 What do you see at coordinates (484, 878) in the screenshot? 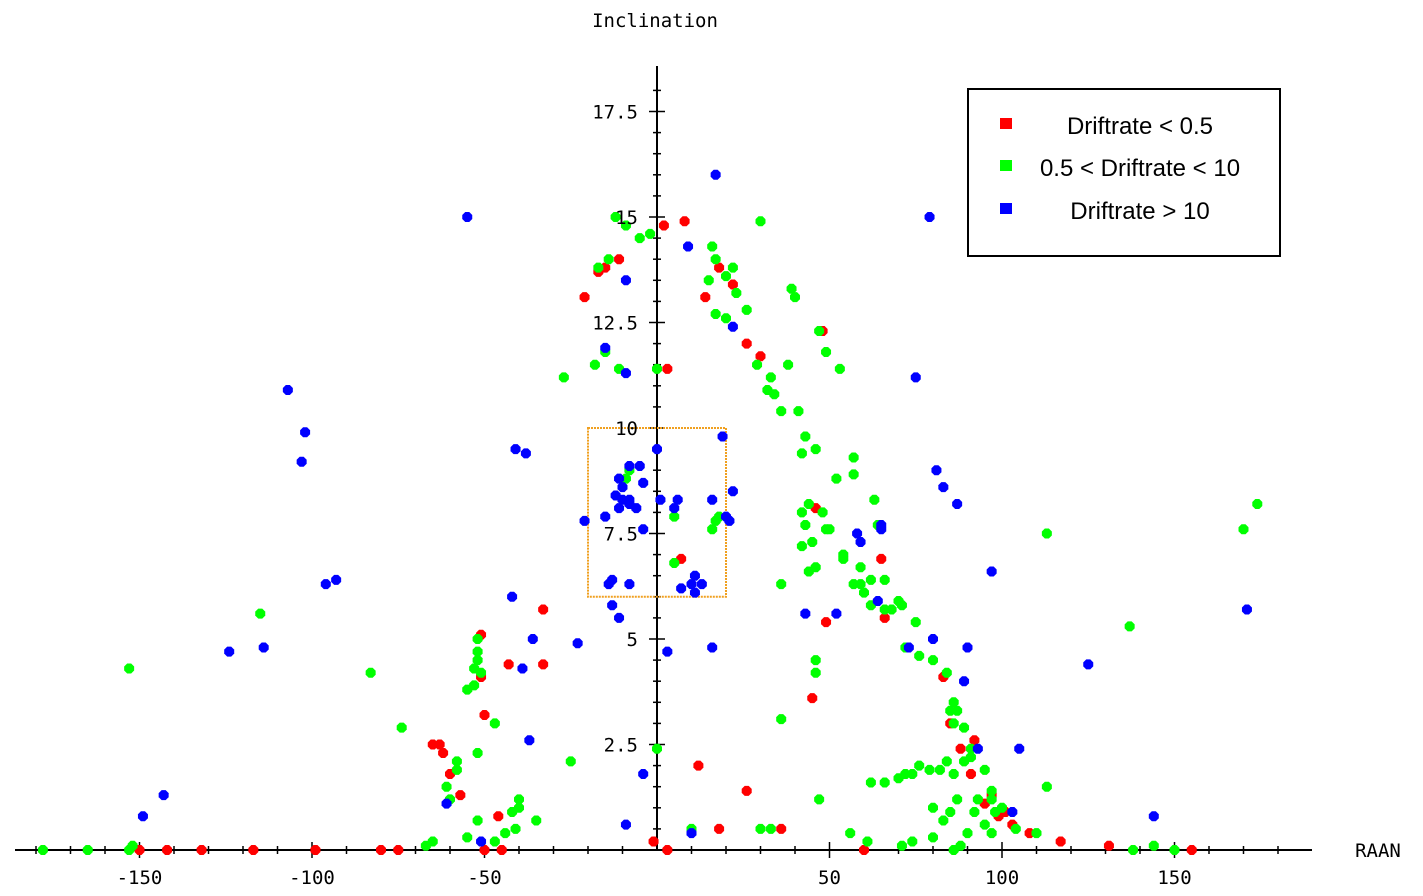
I see `x-tick-label: -50` at bounding box center [484, 878].